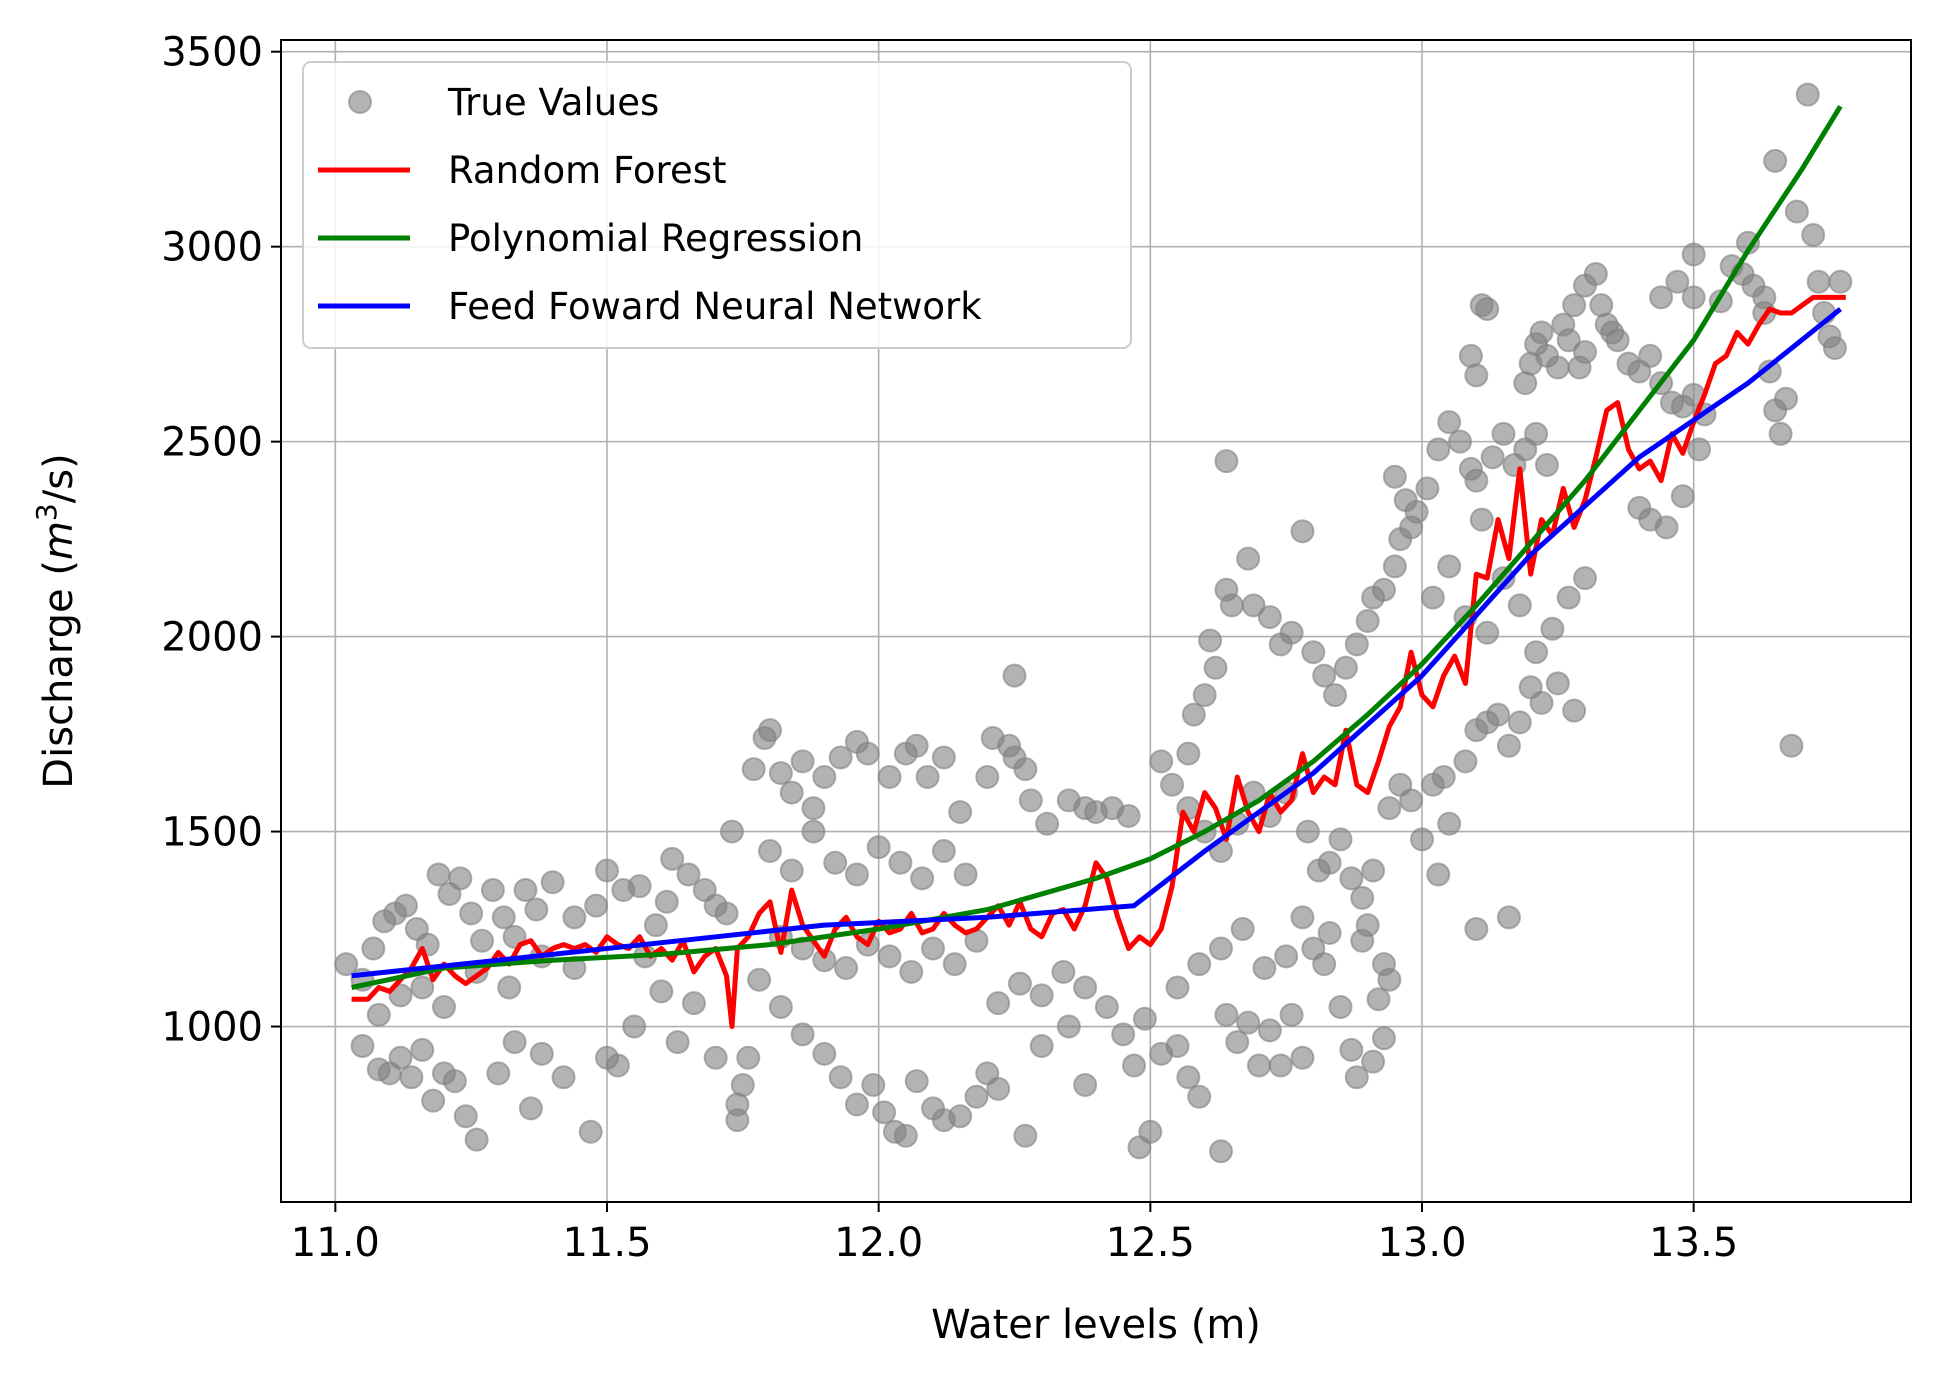 Image resolution: width=1934 pixels, height=1375 pixels. I want to click on legend-box, so click(717, 205).